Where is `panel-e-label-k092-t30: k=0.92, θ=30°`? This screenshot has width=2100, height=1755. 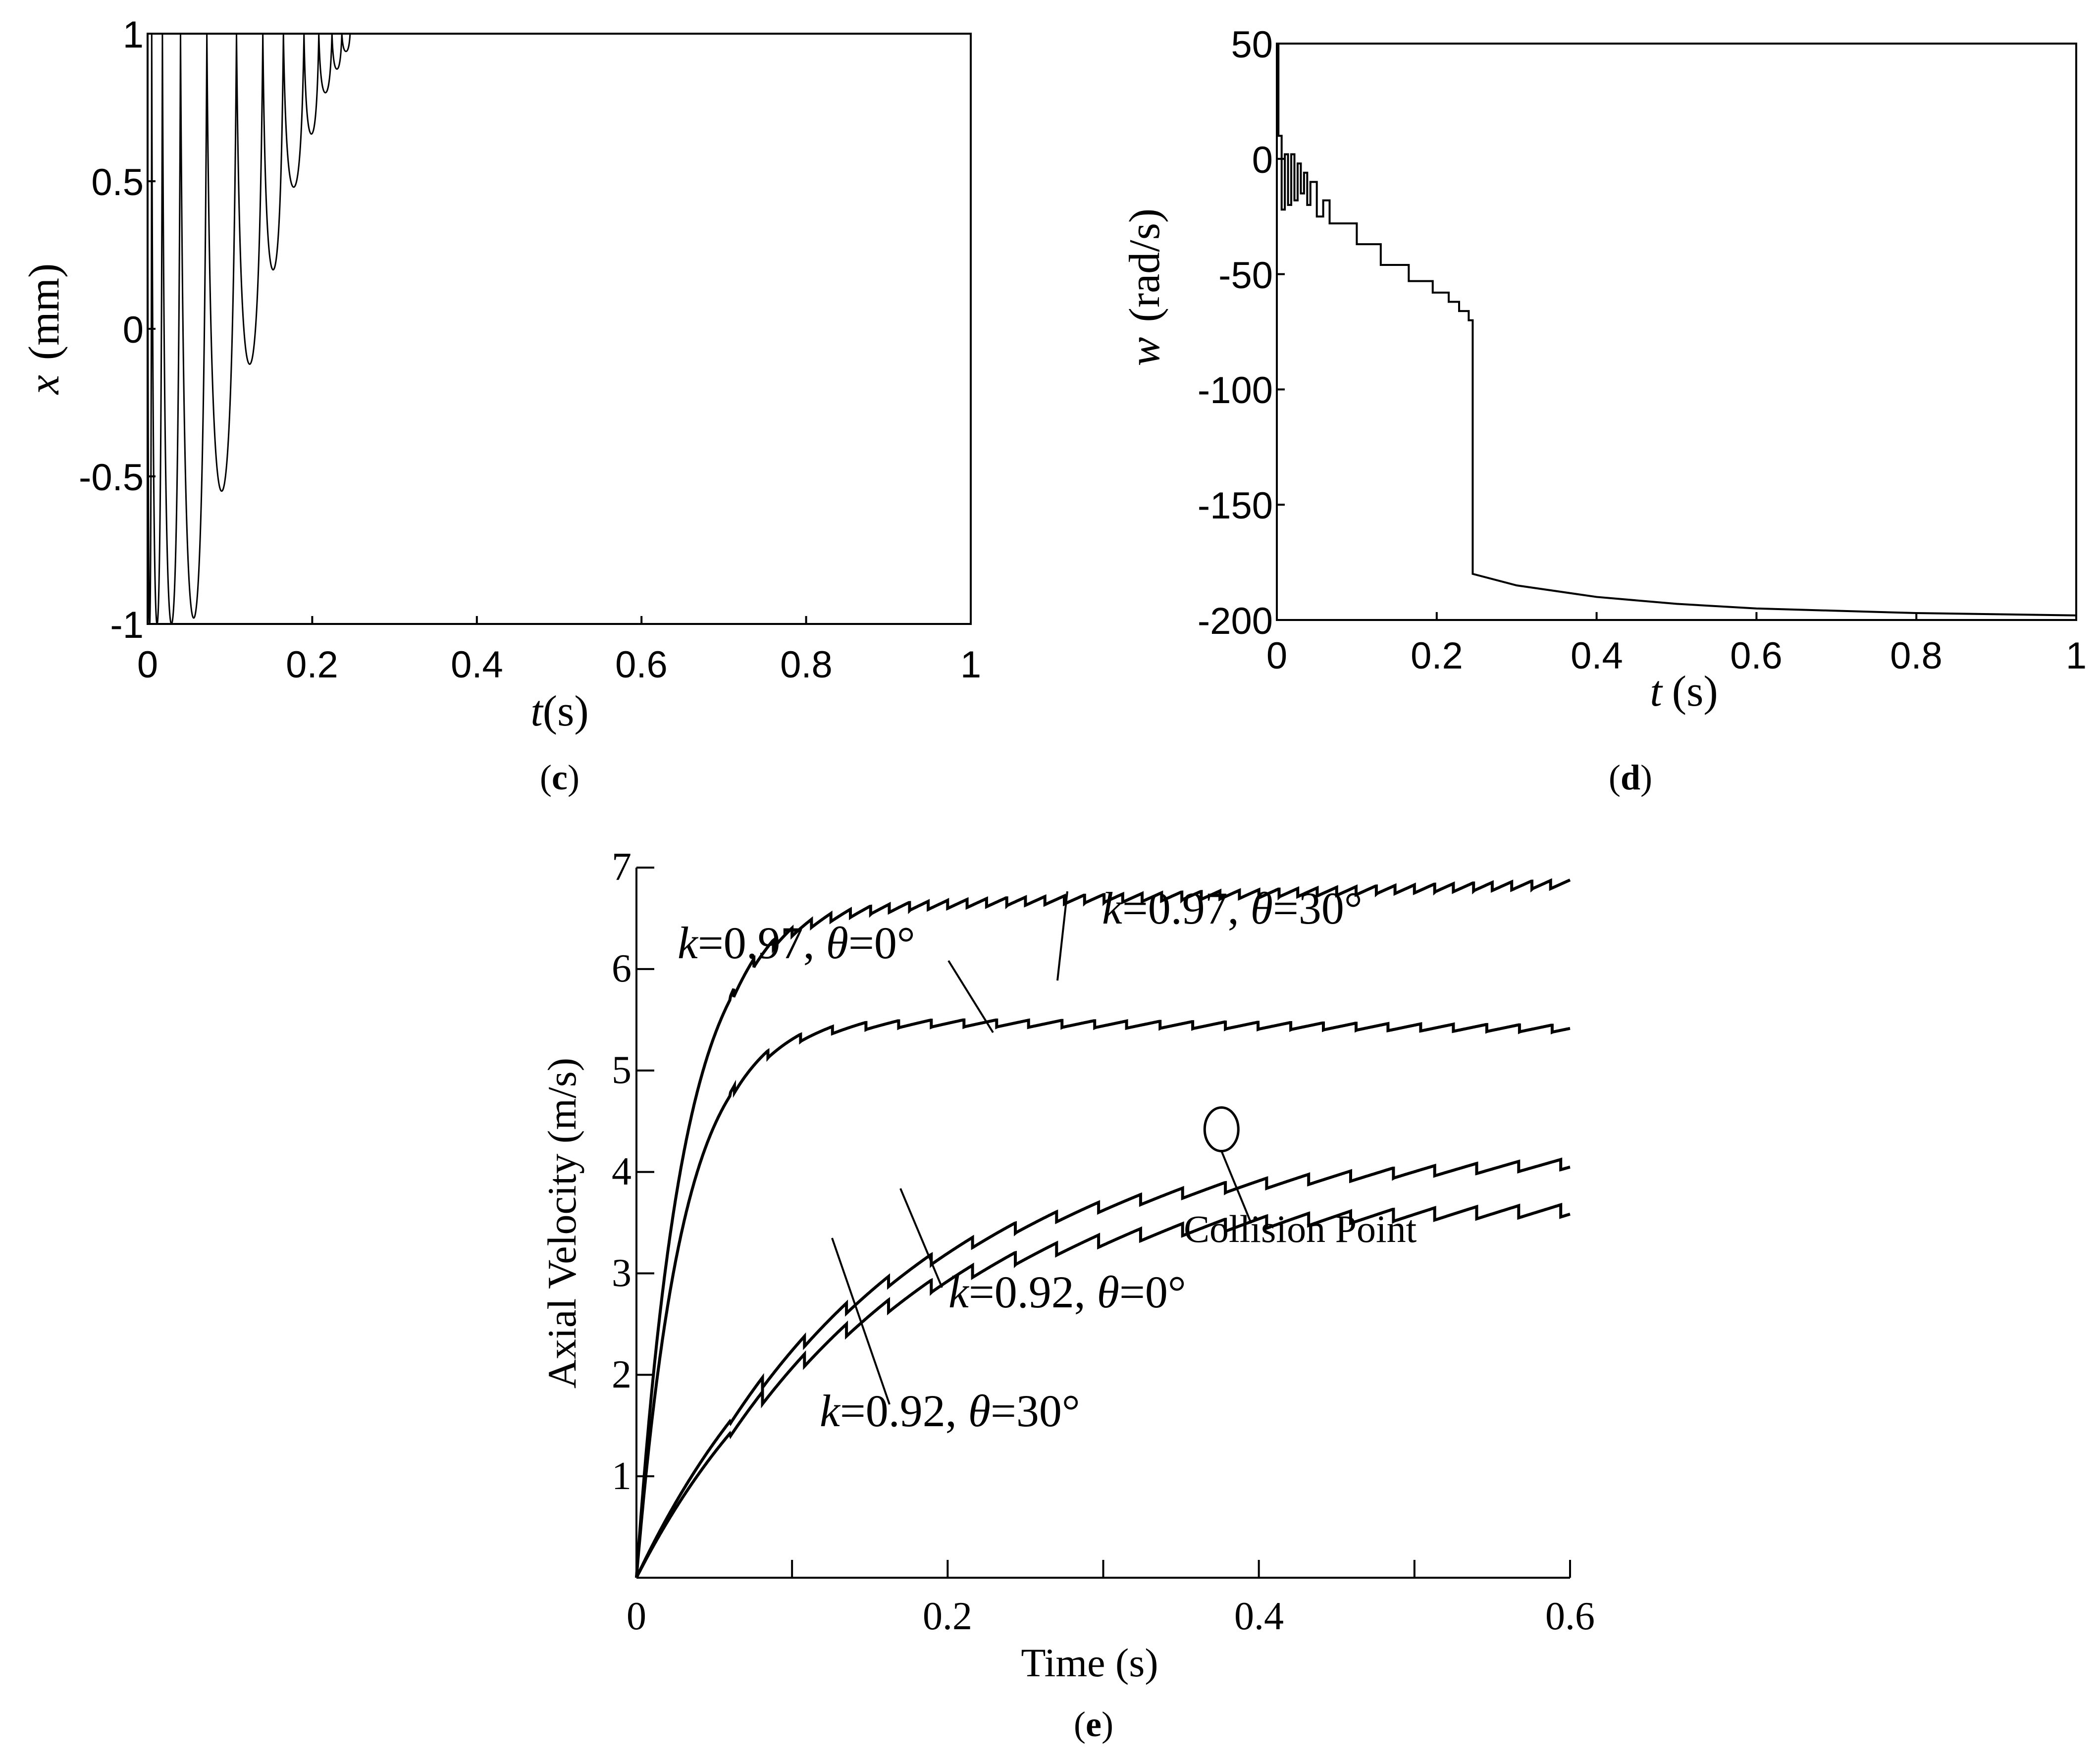
panel-e-label-k092-t30: k=0.92, θ=30° is located at coordinates (950, 1411).